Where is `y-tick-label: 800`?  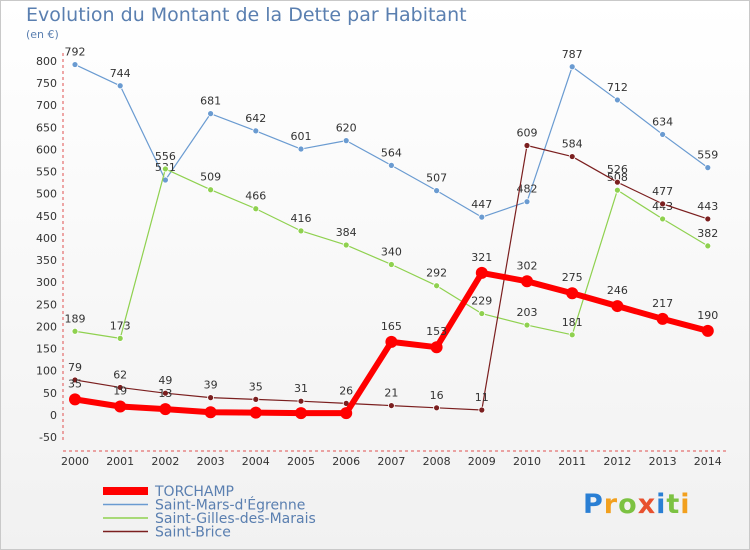 y-tick-label: 800 is located at coordinates (46, 61).